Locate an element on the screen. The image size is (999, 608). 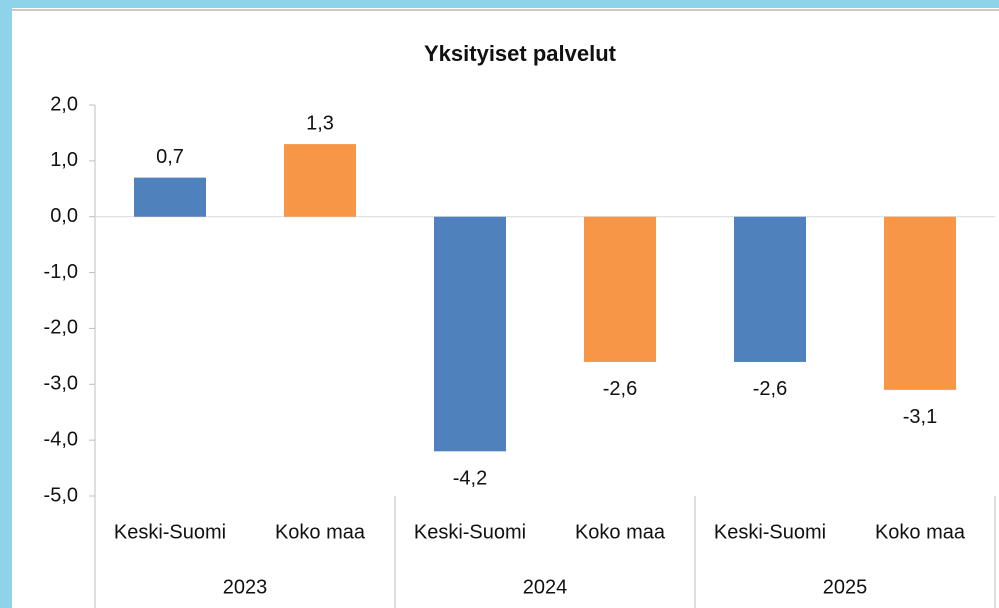
x-group-label: 2024 is located at coordinates (545, 587).